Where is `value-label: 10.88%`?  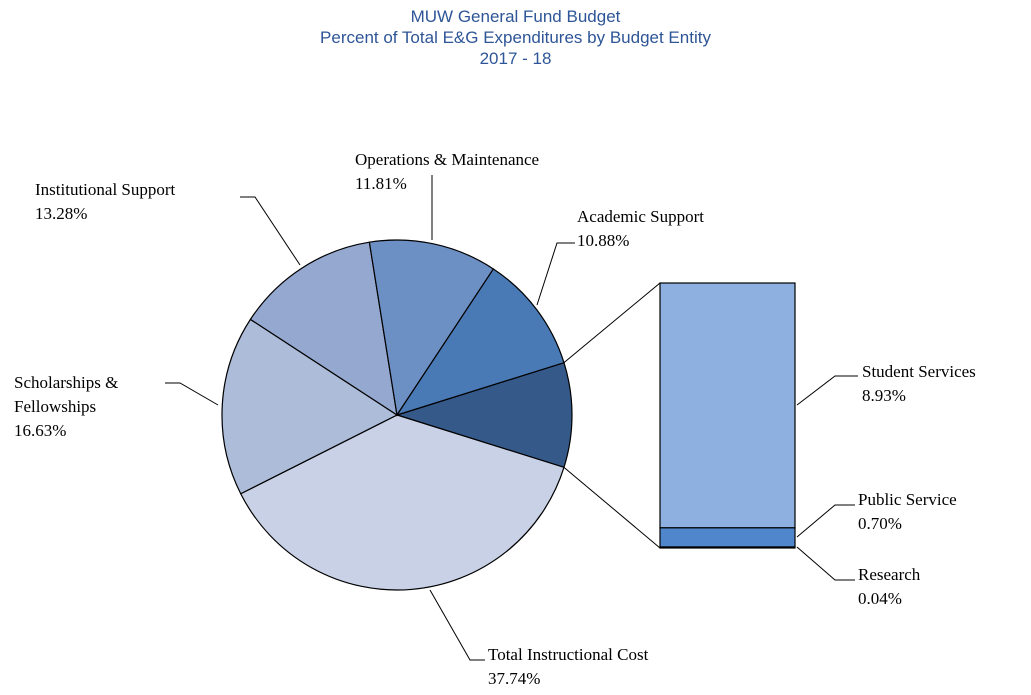
value-label: 10.88% is located at coordinates (603, 240).